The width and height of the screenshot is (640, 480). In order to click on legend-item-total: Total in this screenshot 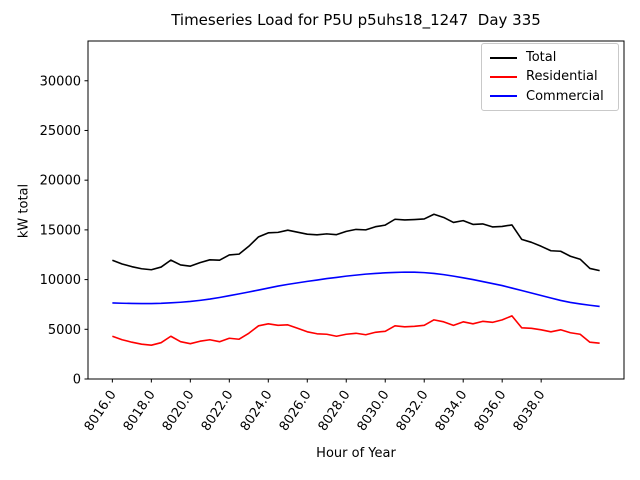, I will do `click(550, 57)`.